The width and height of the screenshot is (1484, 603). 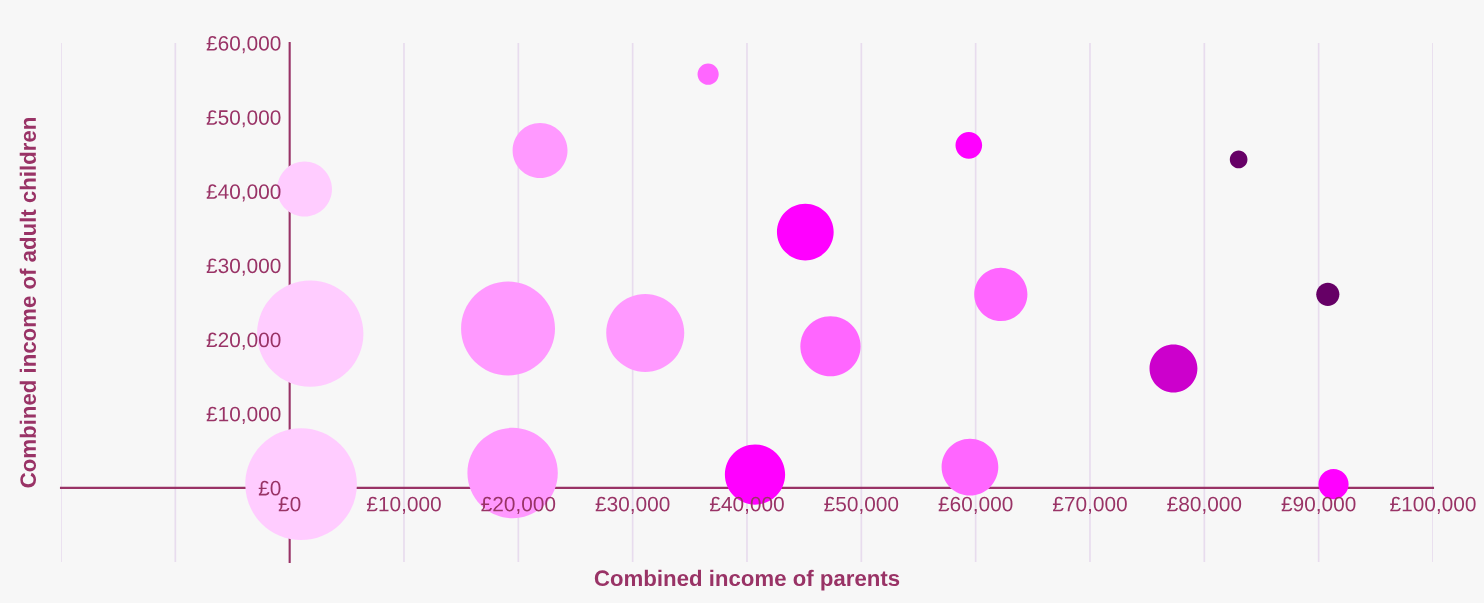 I want to click on y-tick-label: £50,000, so click(x=243, y=119).